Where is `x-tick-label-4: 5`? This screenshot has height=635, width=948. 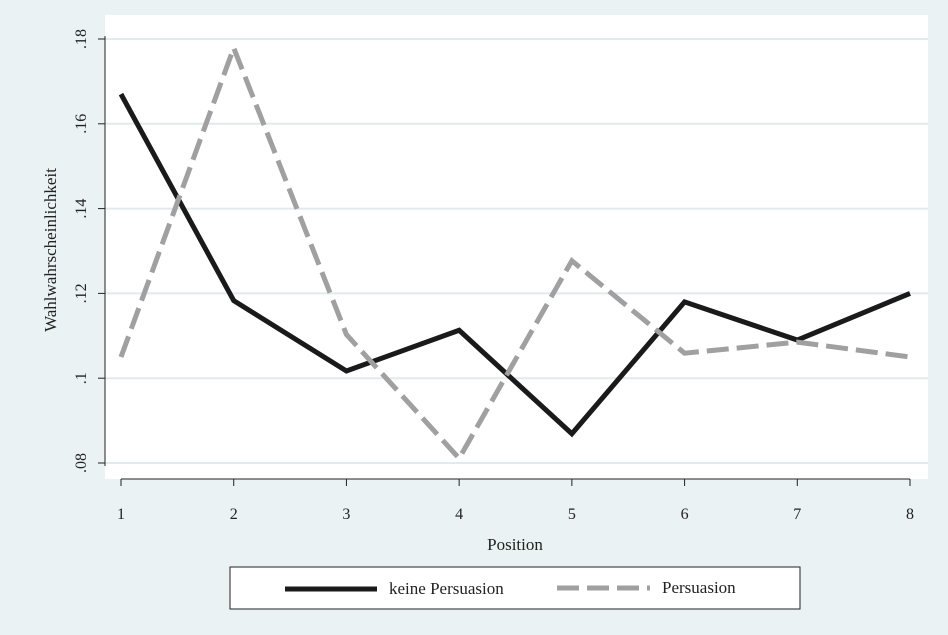
x-tick-label-4: 5 is located at coordinates (572, 514).